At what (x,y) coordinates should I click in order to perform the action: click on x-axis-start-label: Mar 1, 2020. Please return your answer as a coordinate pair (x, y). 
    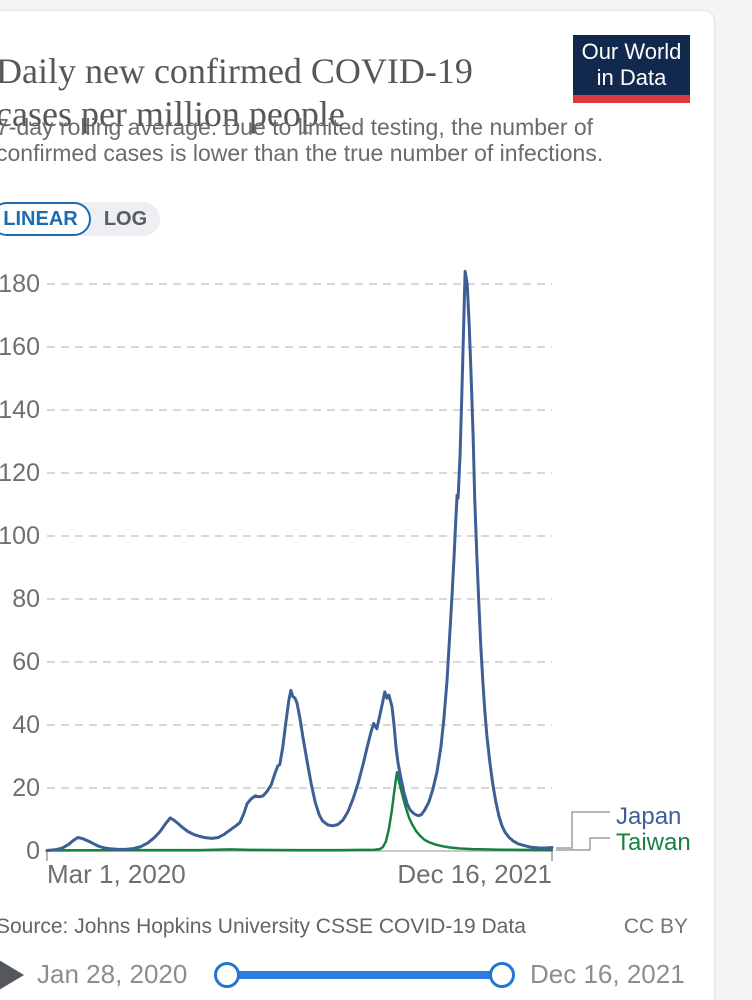
    Looking at the image, I should click on (116, 874).